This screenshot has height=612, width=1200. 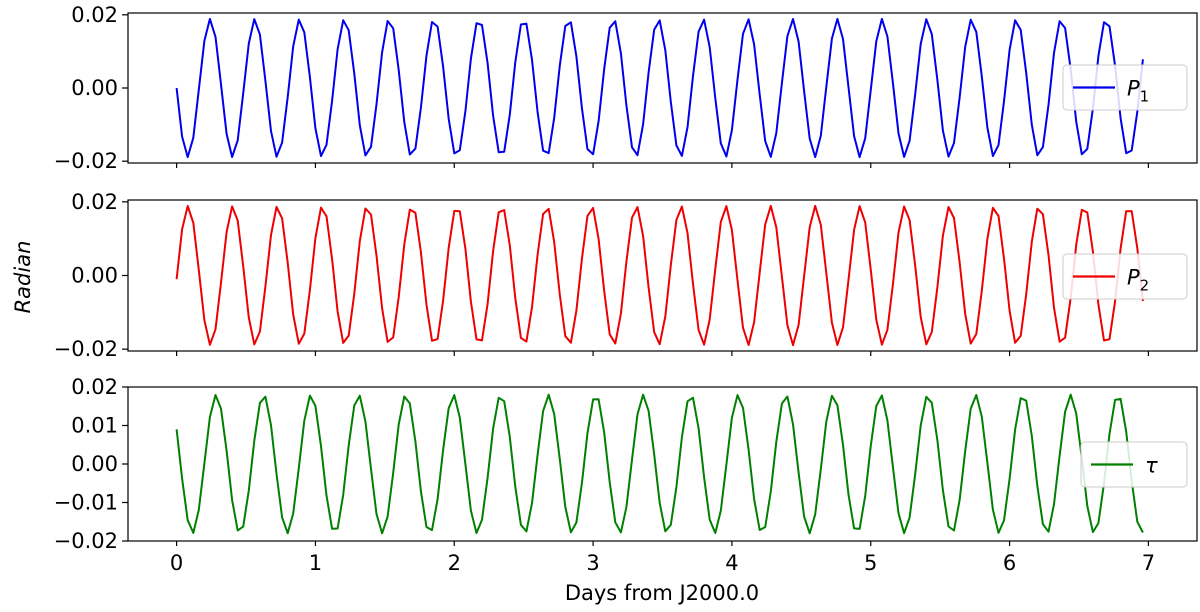 I want to click on x-tick-label: 2, so click(x=454, y=563).